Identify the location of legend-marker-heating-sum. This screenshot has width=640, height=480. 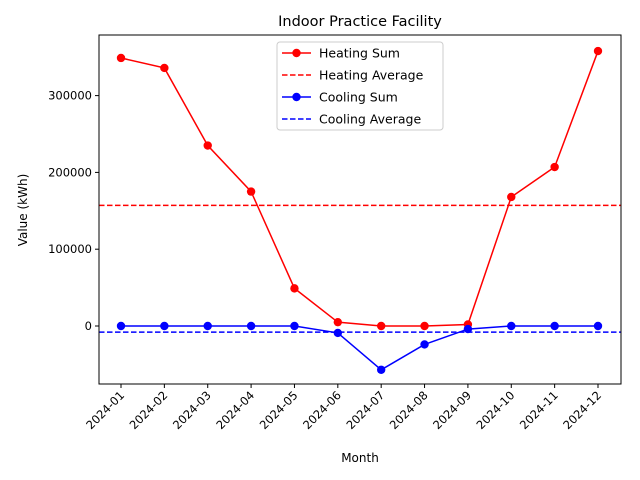
(296, 53).